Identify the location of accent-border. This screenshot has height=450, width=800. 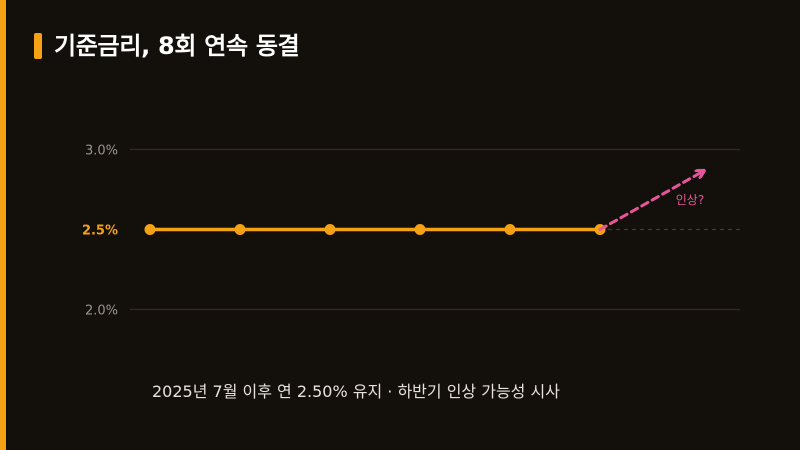
(3, 225).